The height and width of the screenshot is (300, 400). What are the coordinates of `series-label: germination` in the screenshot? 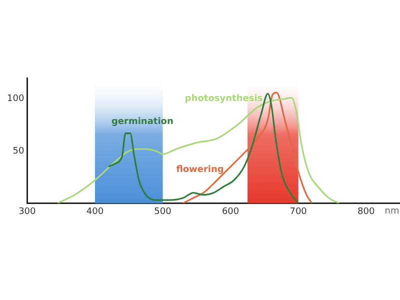 It's located at (142, 122).